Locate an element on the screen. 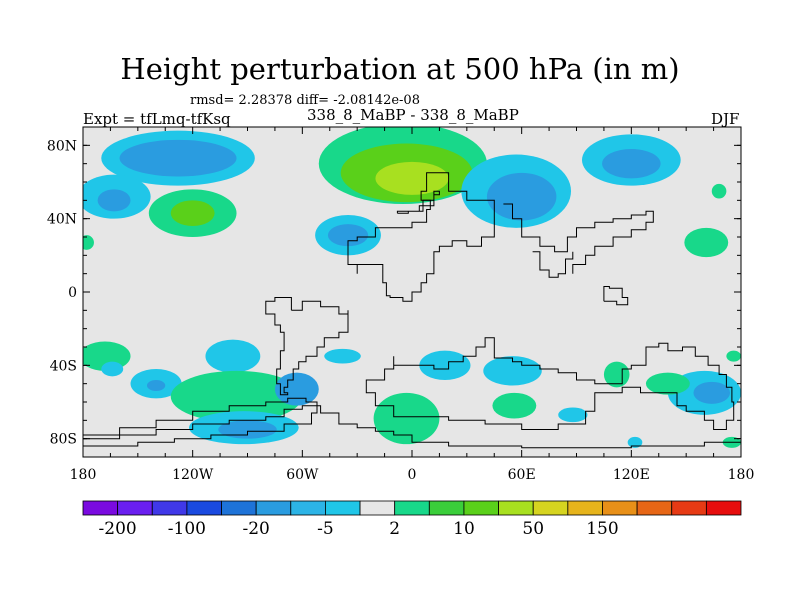 This screenshot has width=800, height=600. y-tick-label-1: 40N is located at coordinates (62, 220).